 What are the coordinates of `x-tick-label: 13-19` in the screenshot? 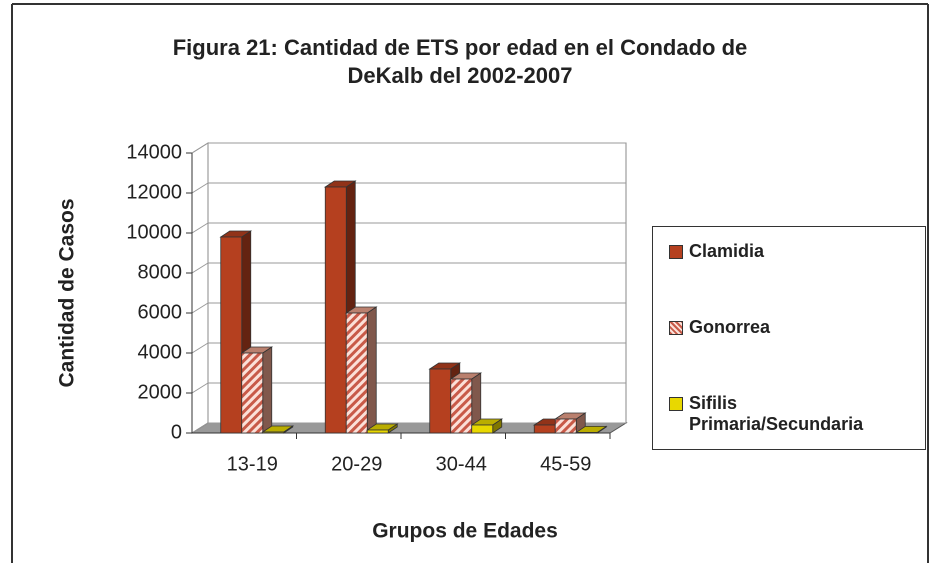 It's located at (252, 464).